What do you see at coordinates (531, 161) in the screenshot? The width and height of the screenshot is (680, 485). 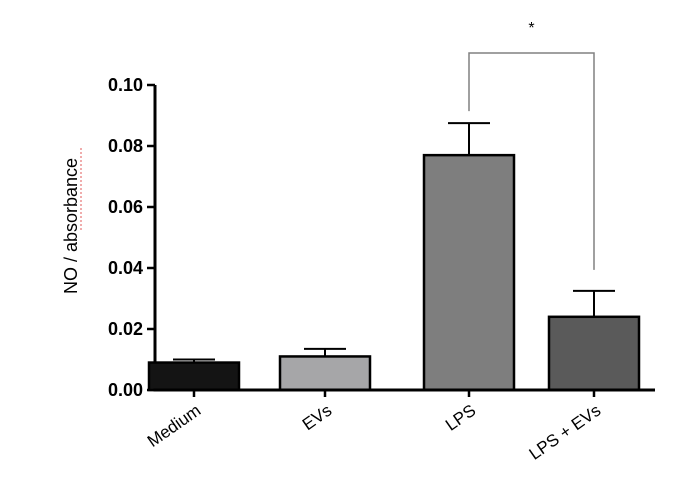 I see `significance-bracket-line` at bounding box center [531, 161].